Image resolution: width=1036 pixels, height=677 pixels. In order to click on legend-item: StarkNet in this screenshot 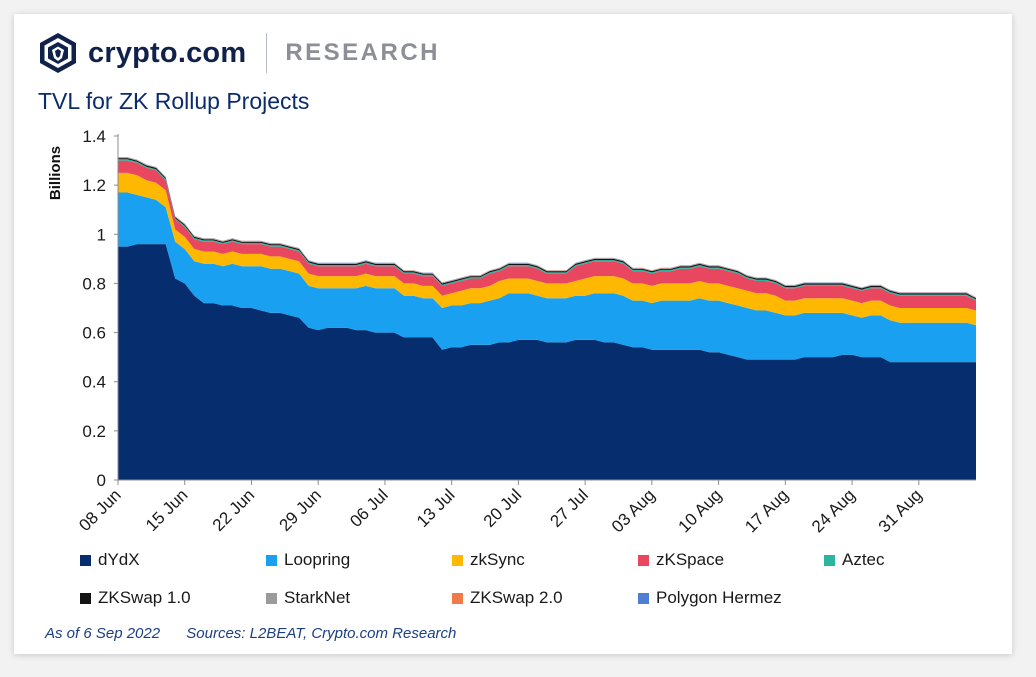, I will do `click(308, 598)`.